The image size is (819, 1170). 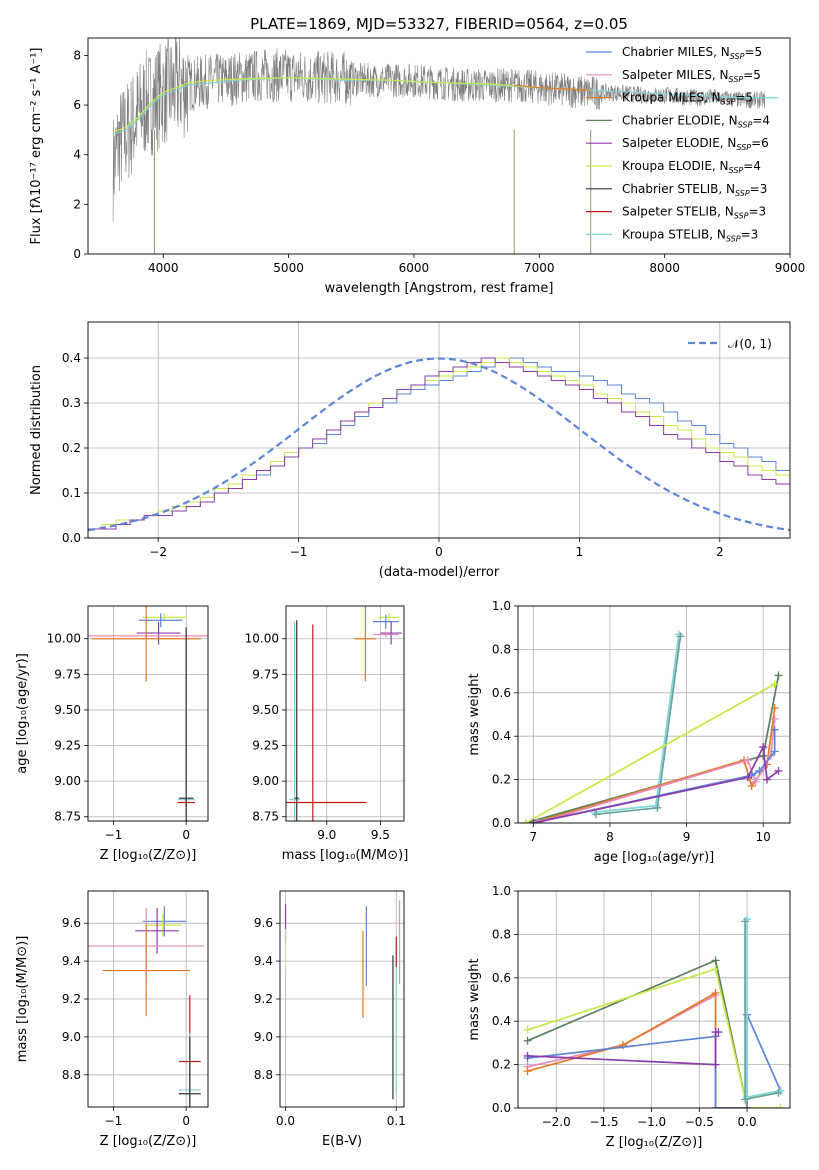 What do you see at coordinates (674, 53) in the screenshot?
I see `legend-entry: Chabrier MILES, NSSP=5` at bounding box center [674, 53].